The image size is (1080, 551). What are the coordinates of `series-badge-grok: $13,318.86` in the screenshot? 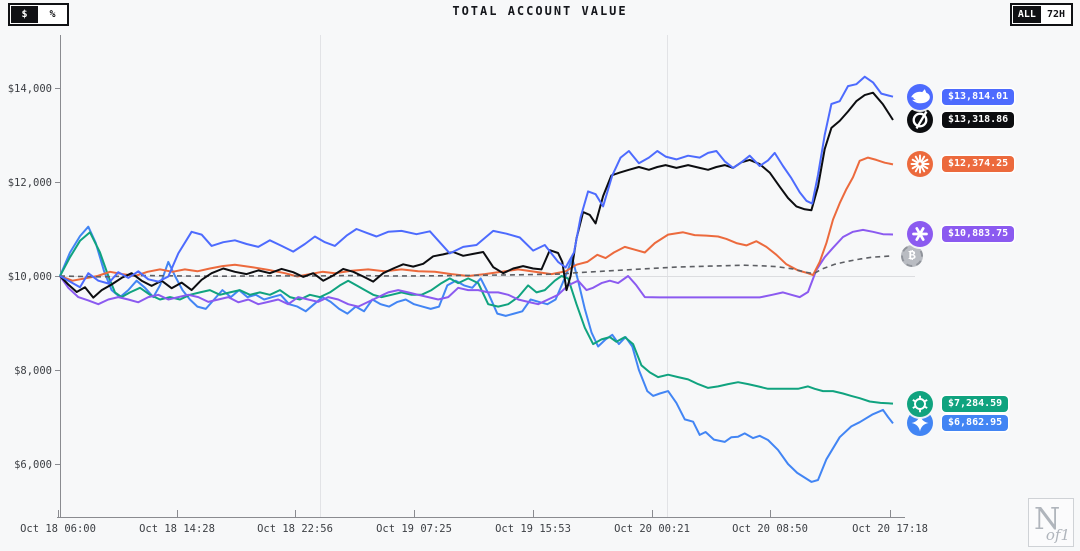 It's located at (961, 120).